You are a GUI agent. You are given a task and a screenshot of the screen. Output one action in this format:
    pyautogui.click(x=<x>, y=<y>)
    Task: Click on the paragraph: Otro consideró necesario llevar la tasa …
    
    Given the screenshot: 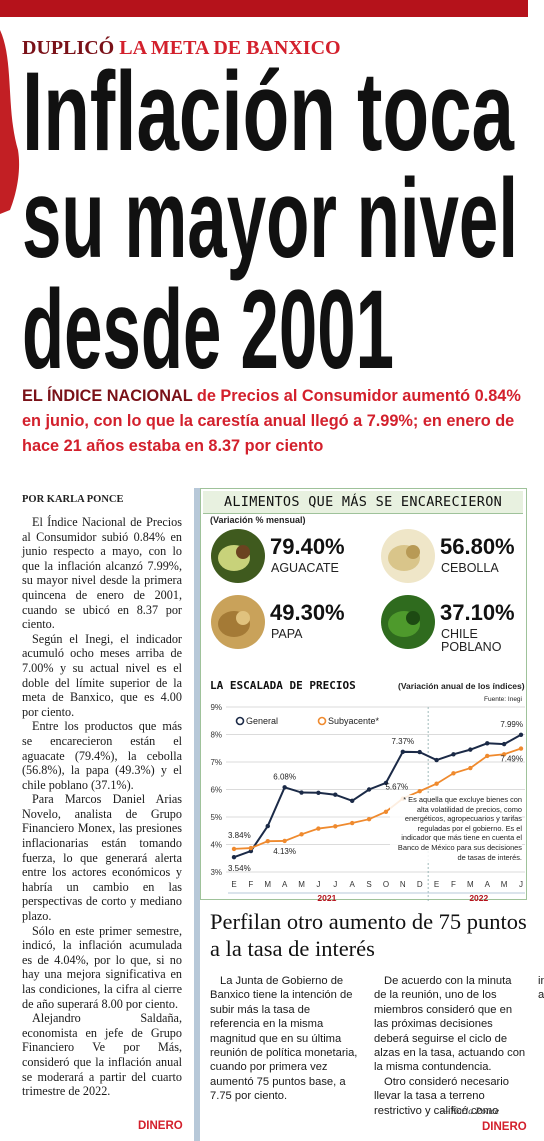 What is the action you would take?
    pyautogui.click(x=459, y=1046)
    